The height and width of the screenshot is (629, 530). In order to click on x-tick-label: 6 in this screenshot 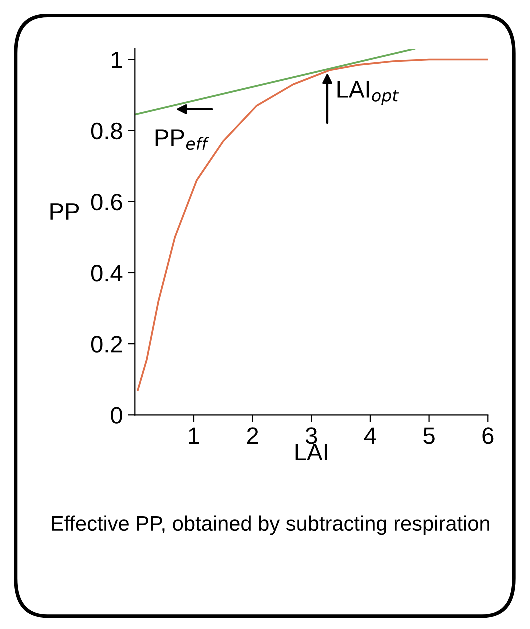, I will do `click(488, 436)`.